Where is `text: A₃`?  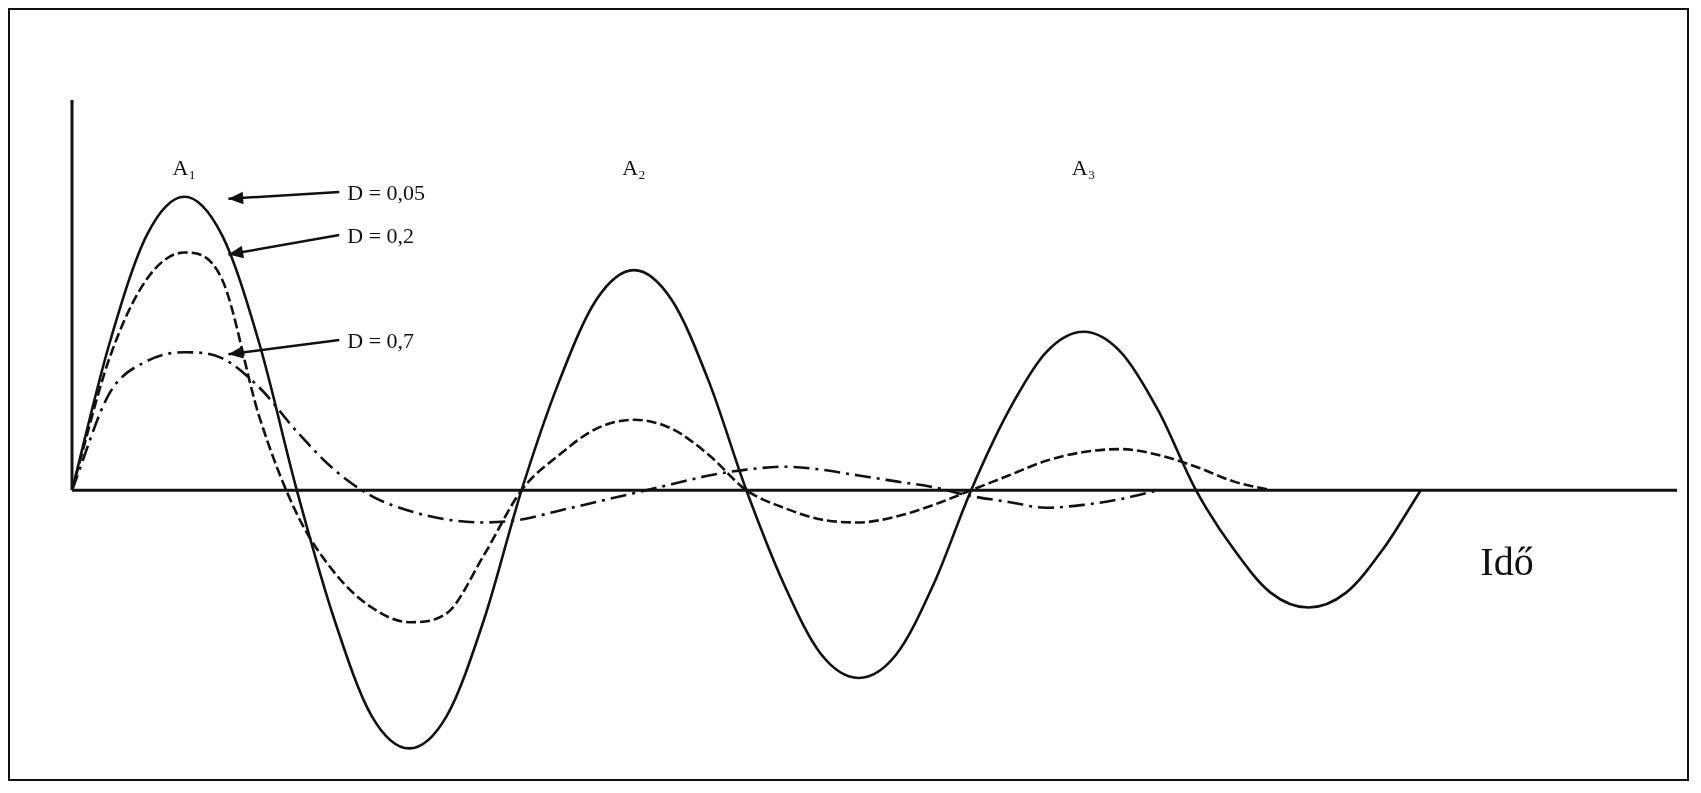
text: A₃ is located at coordinates (1083, 167).